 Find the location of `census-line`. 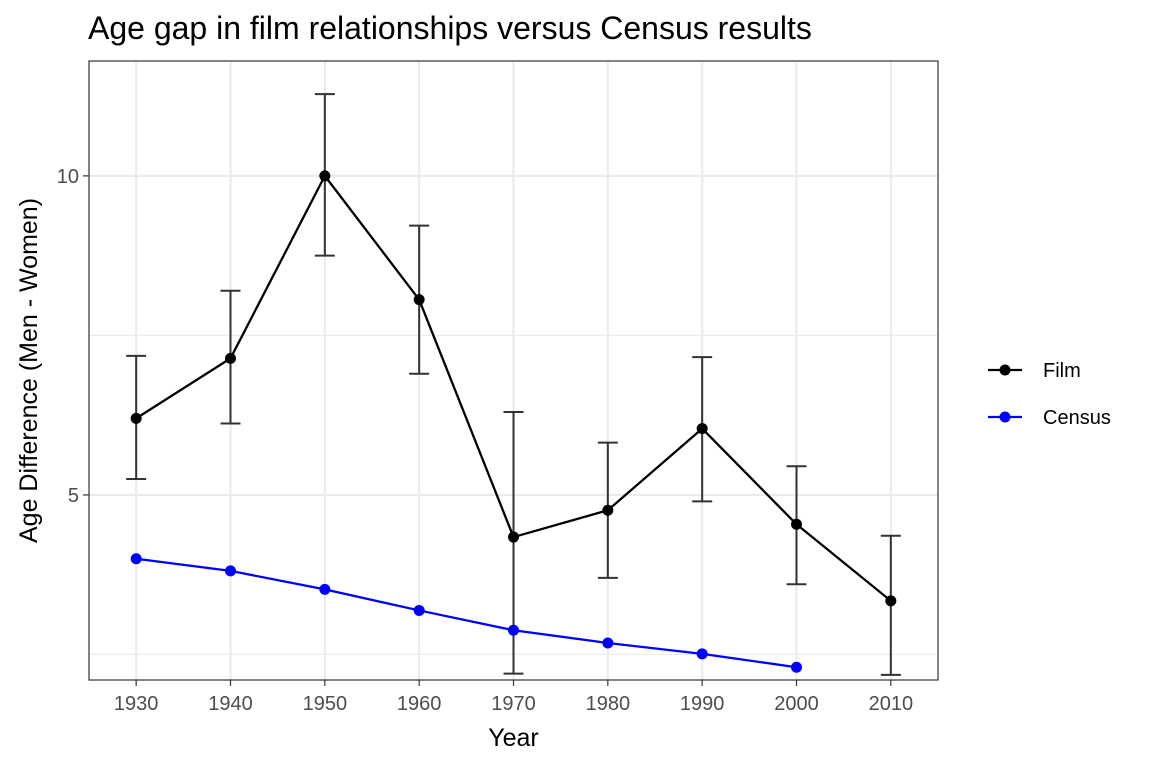

census-line is located at coordinates (466, 613).